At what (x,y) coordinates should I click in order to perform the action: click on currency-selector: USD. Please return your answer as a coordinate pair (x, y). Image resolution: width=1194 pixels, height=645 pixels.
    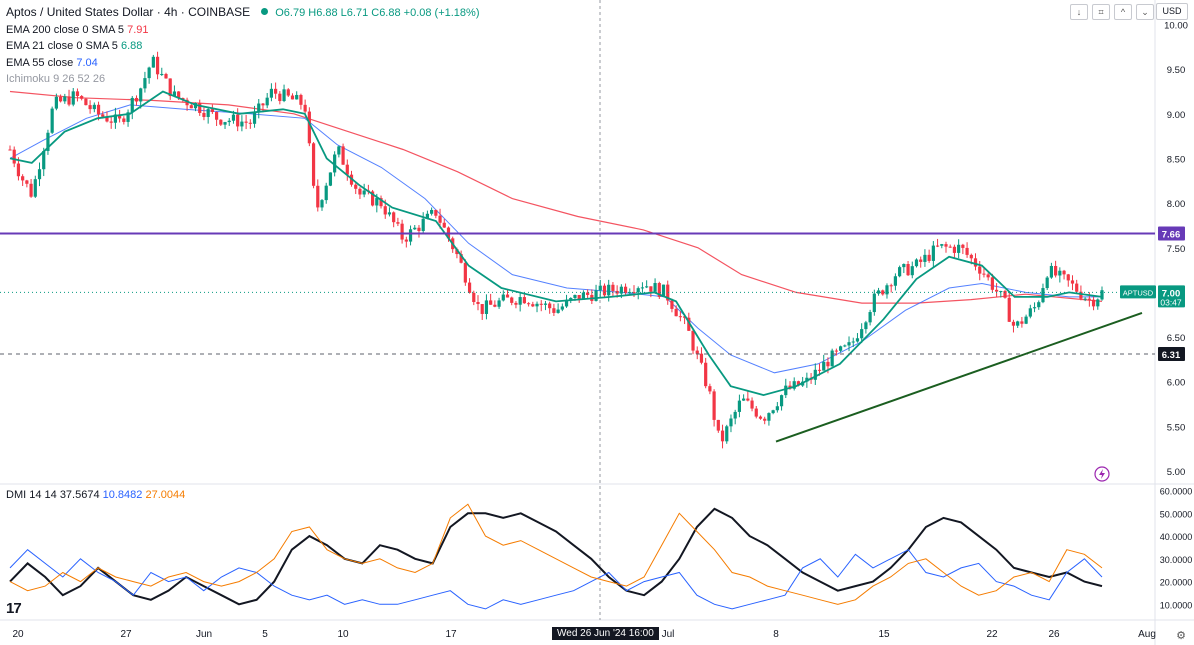
    Looking at the image, I should click on (1172, 11).